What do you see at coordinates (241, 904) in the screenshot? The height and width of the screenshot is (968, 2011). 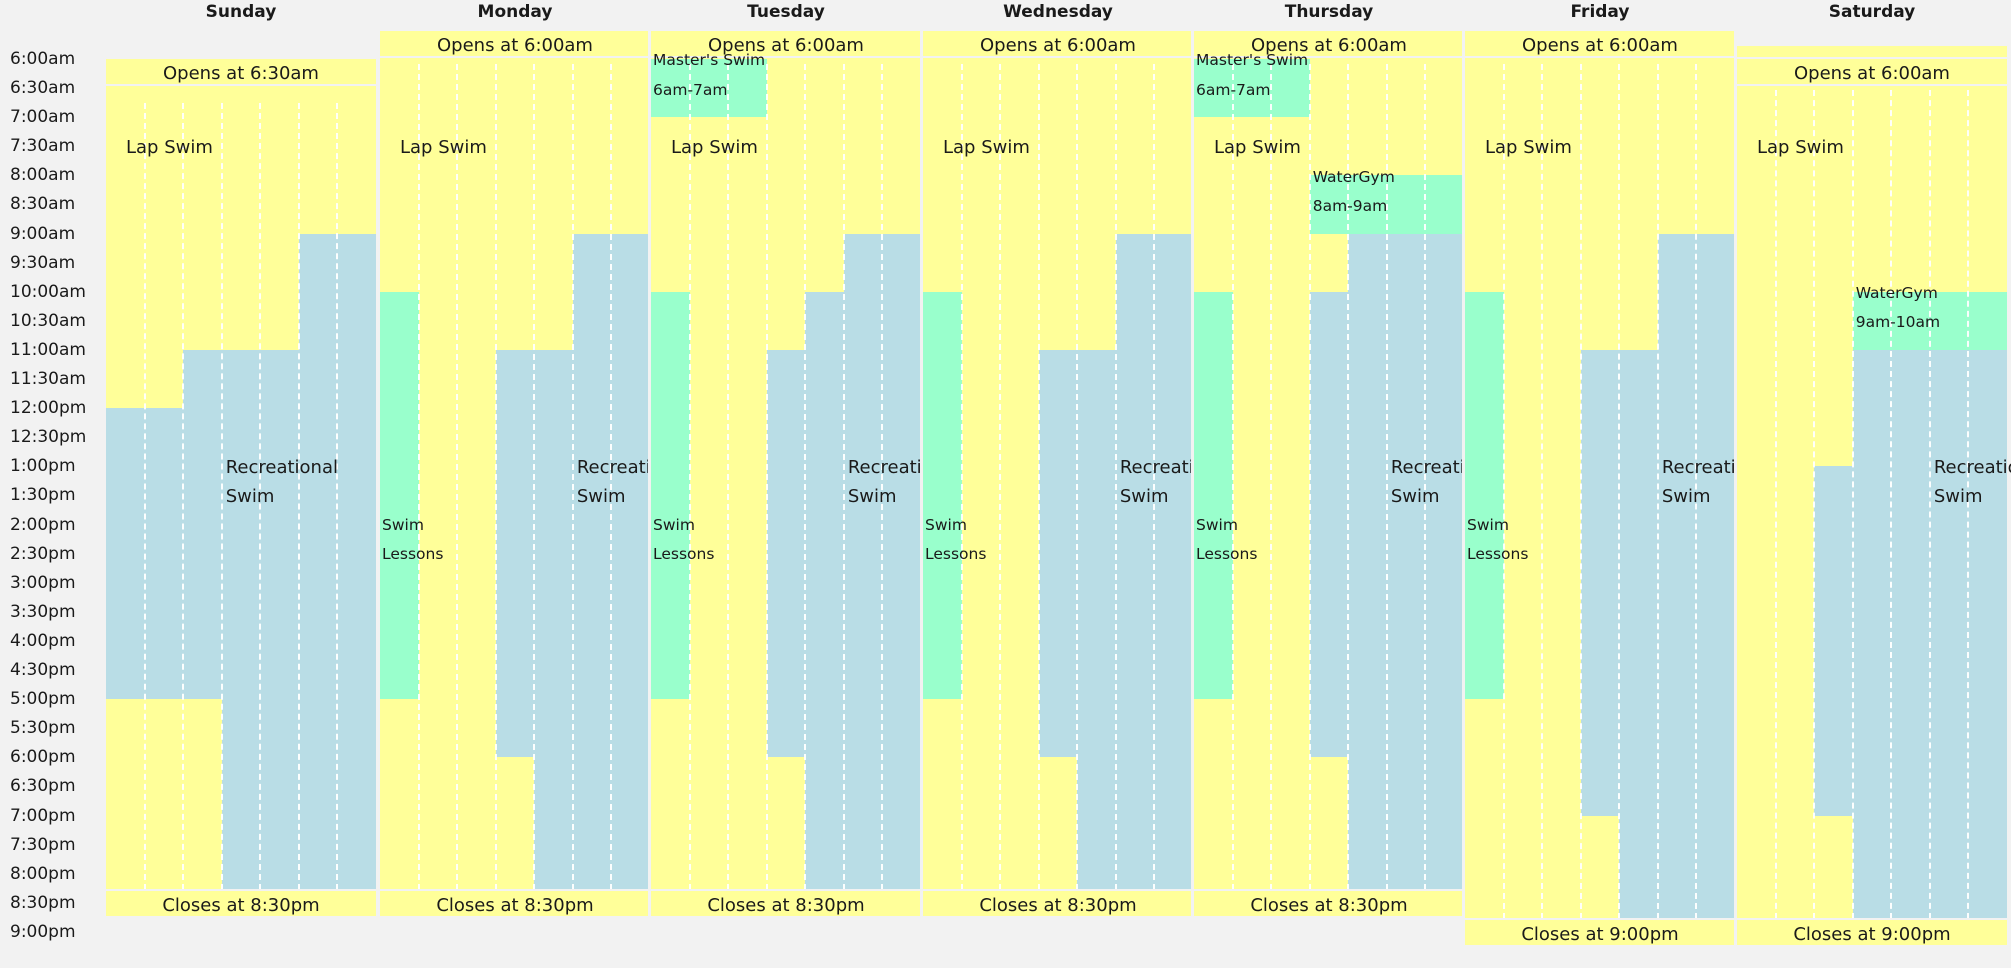 I see `closes-note-sunday: Closes at 8:30pm` at bounding box center [241, 904].